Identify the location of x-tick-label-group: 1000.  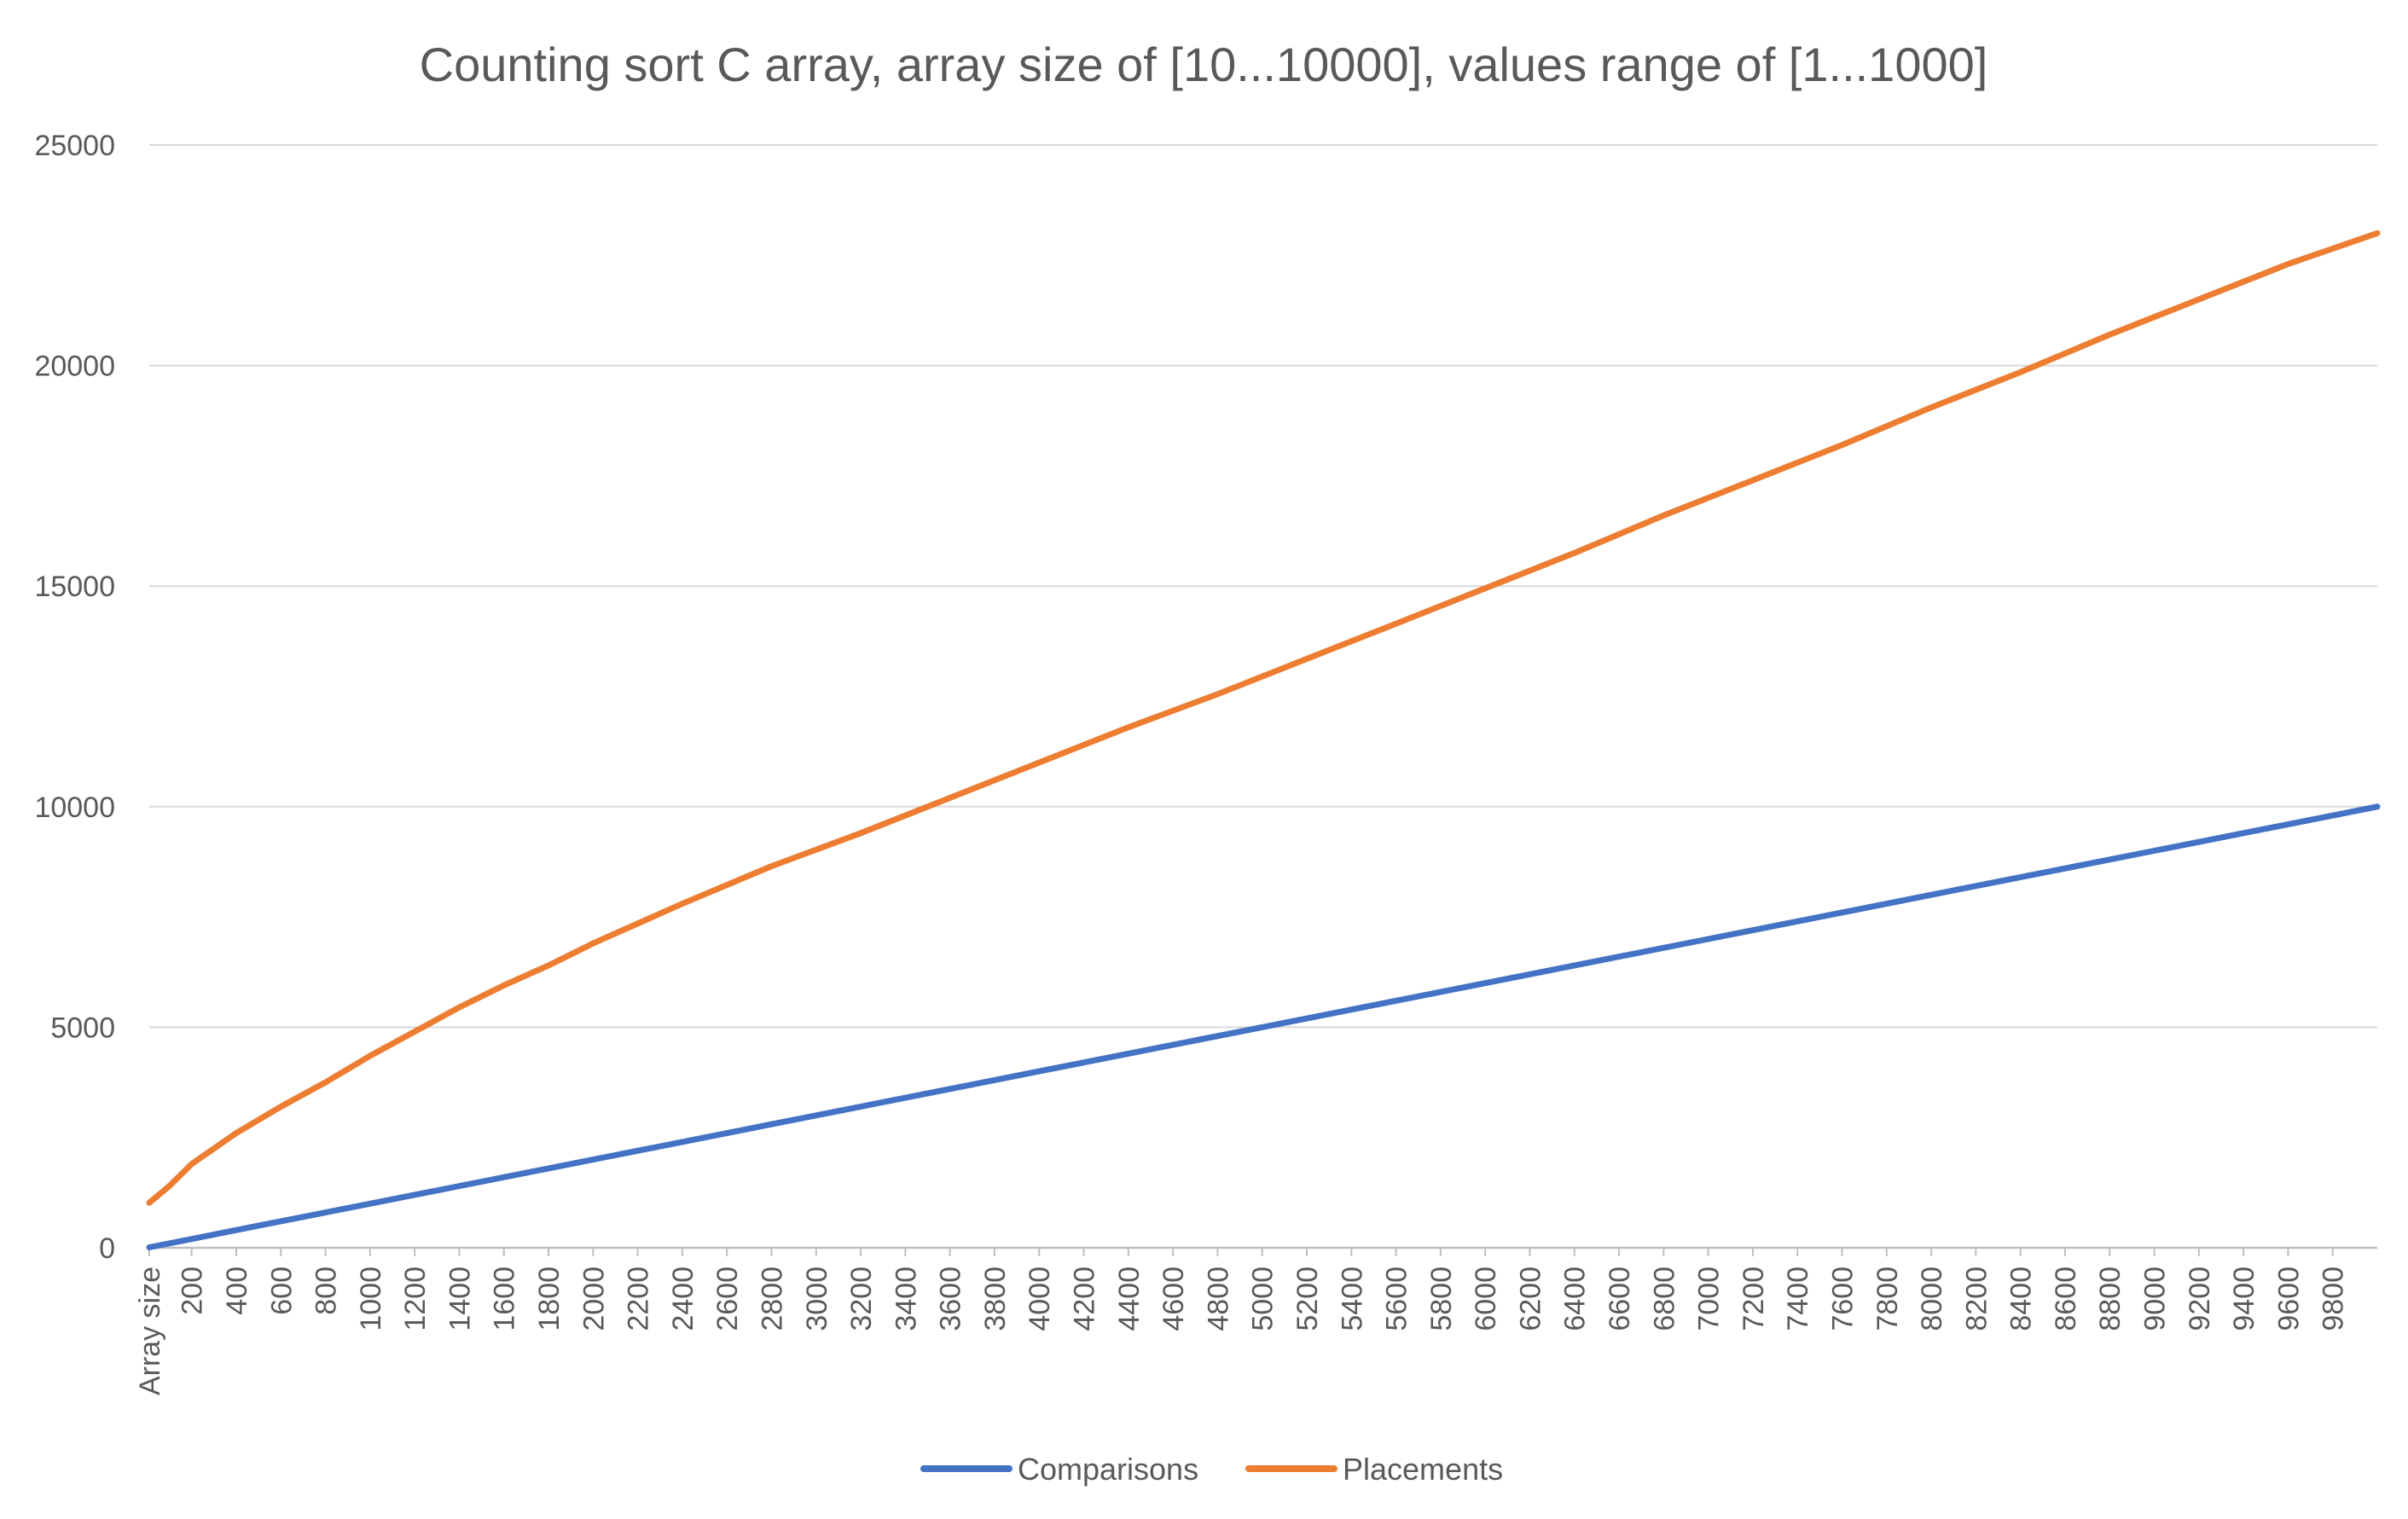
(371, 1299).